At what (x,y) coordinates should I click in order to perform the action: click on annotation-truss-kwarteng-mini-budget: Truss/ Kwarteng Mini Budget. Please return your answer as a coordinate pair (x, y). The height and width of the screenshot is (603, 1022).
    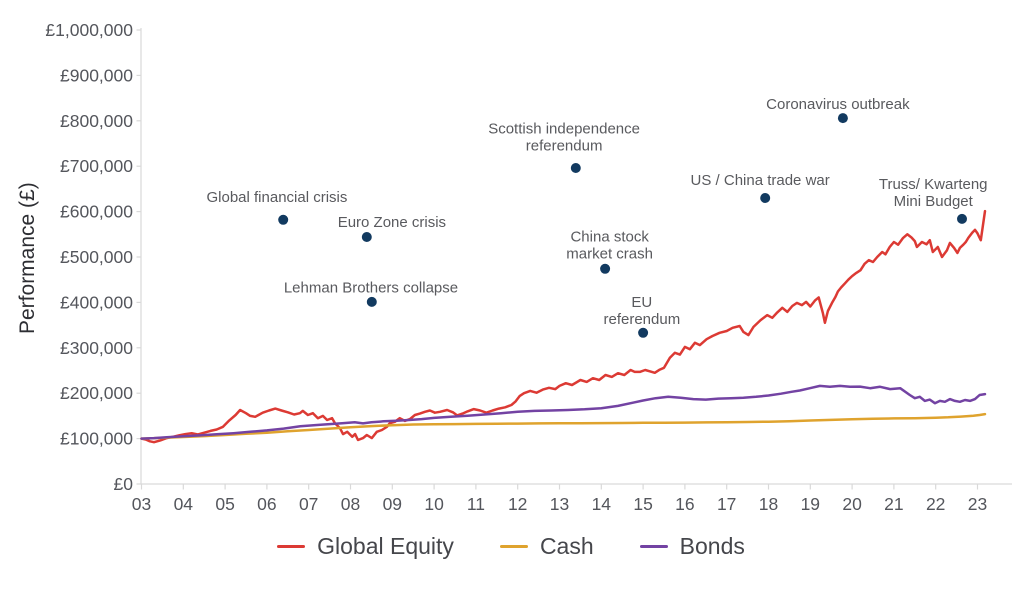
    Looking at the image, I should click on (933, 200).